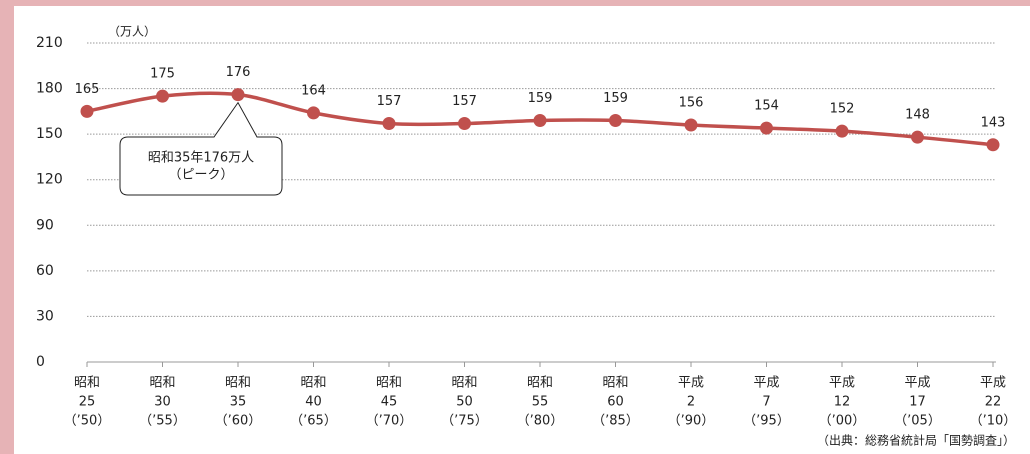 The image size is (1030, 454). Describe the element at coordinates (917, 402) in the screenshot. I see `x-tick-label: 17` at that location.